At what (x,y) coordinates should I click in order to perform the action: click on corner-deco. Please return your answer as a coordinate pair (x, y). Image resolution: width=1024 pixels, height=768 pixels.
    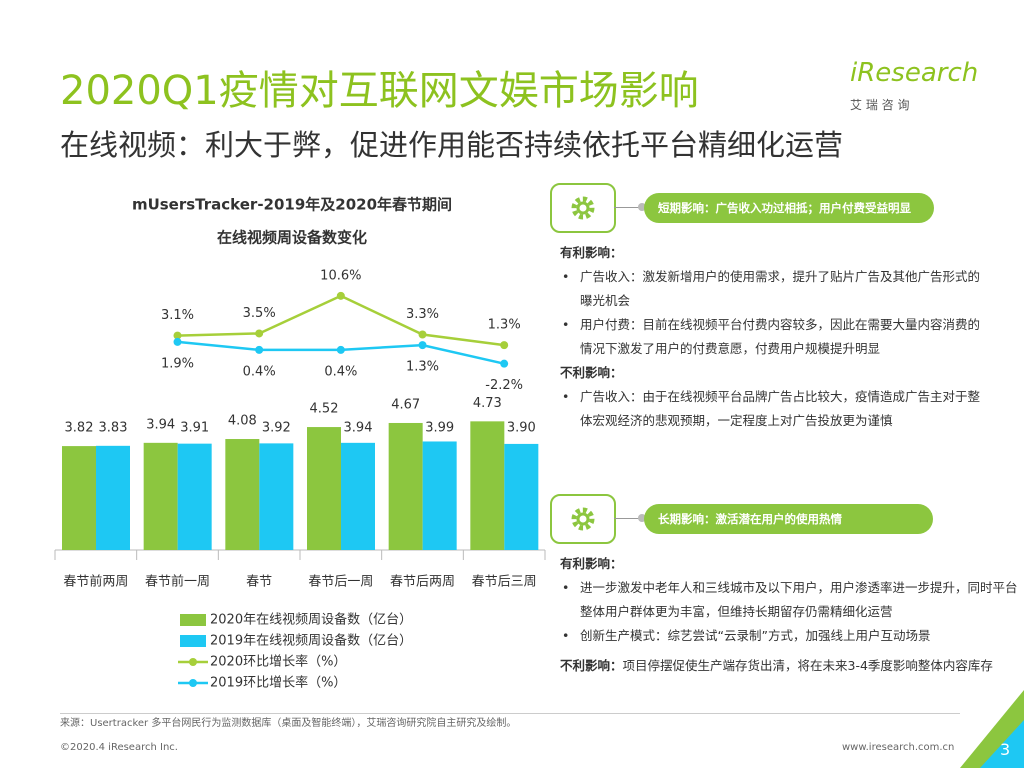
    Looking at the image, I should click on (992, 729).